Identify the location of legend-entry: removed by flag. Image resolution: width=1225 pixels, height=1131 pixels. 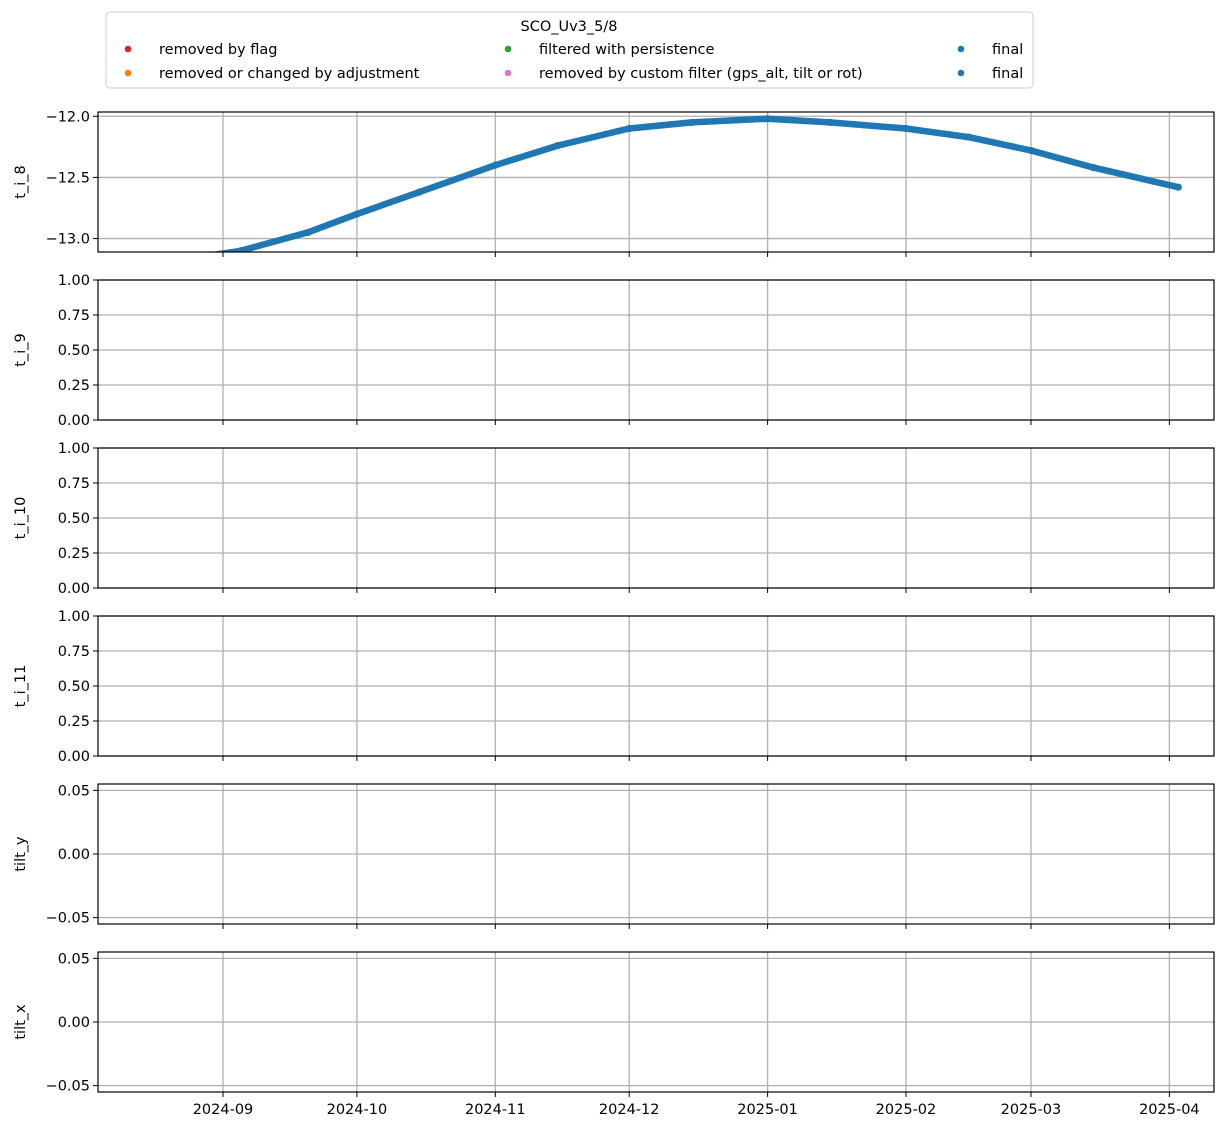
(201, 50).